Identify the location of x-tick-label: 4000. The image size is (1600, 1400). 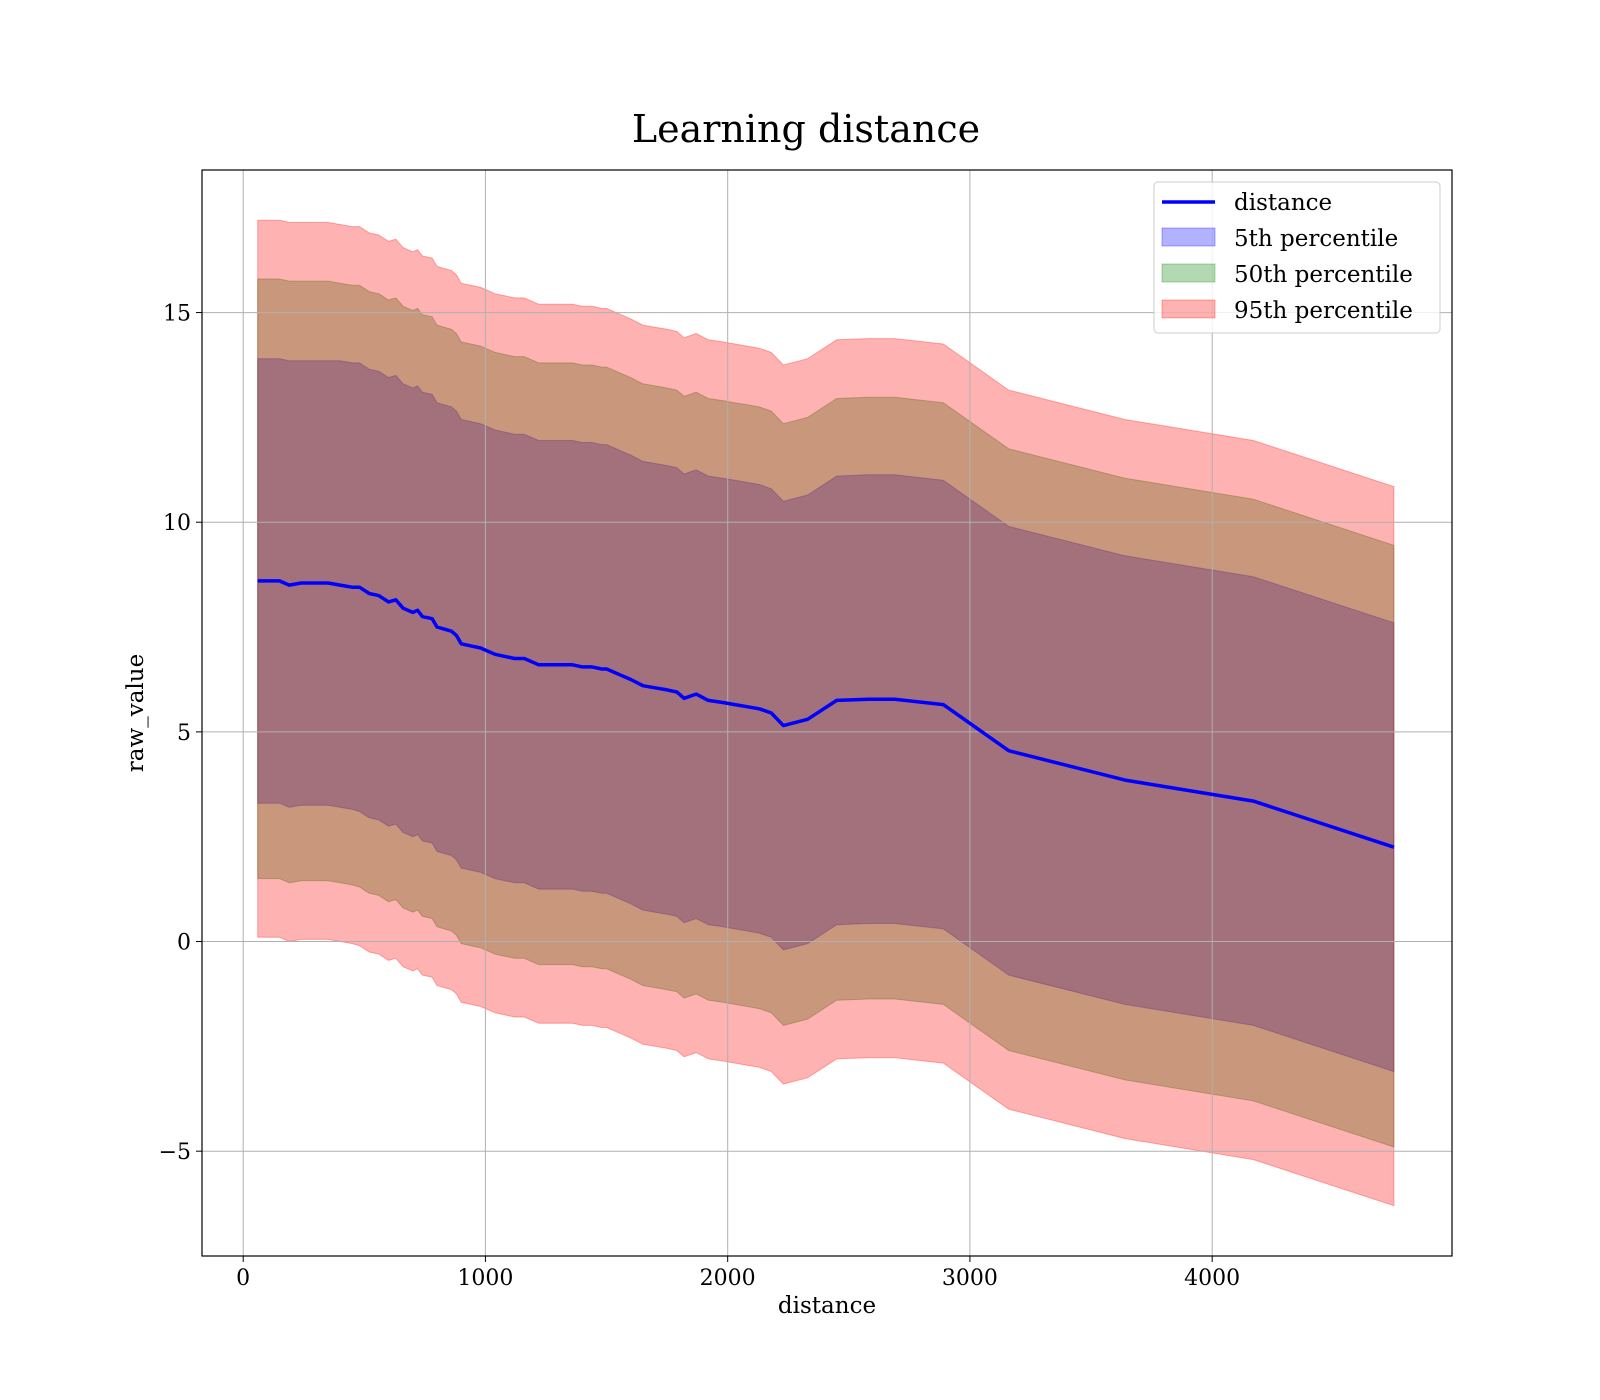
(1212, 1278).